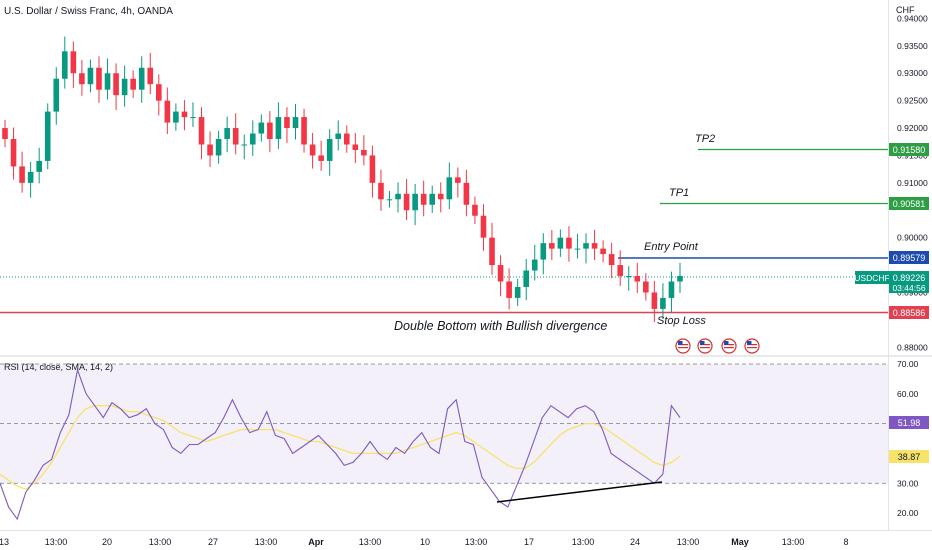 The height and width of the screenshot is (550, 932). What do you see at coordinates (909, 278) in the screenshot?
I see `current-price-tag: 0.89226` at bounding box center [909, 278].